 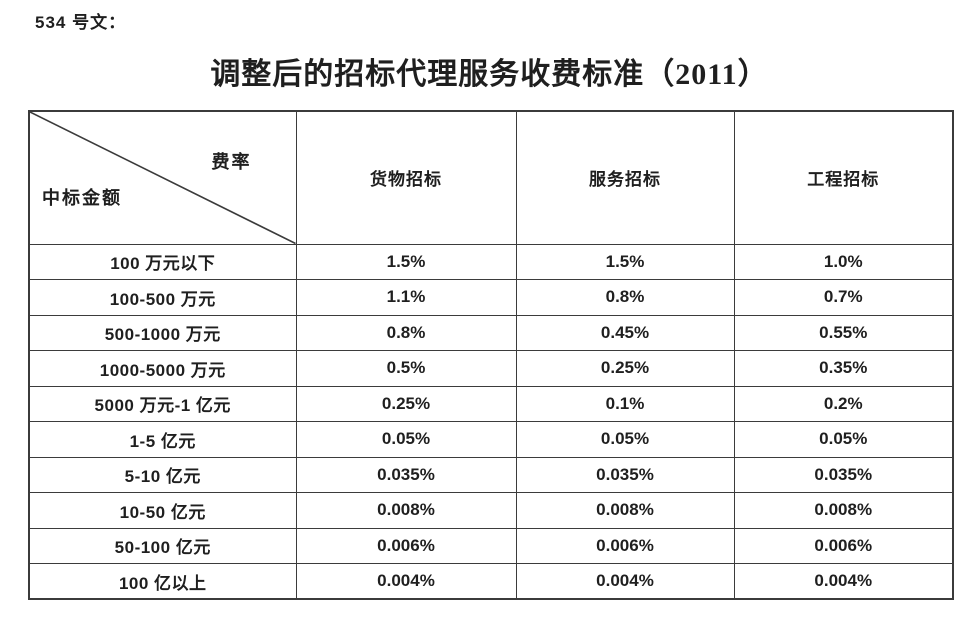 I want to click on value-cell: 1.1%, so click(x=406, y=297).